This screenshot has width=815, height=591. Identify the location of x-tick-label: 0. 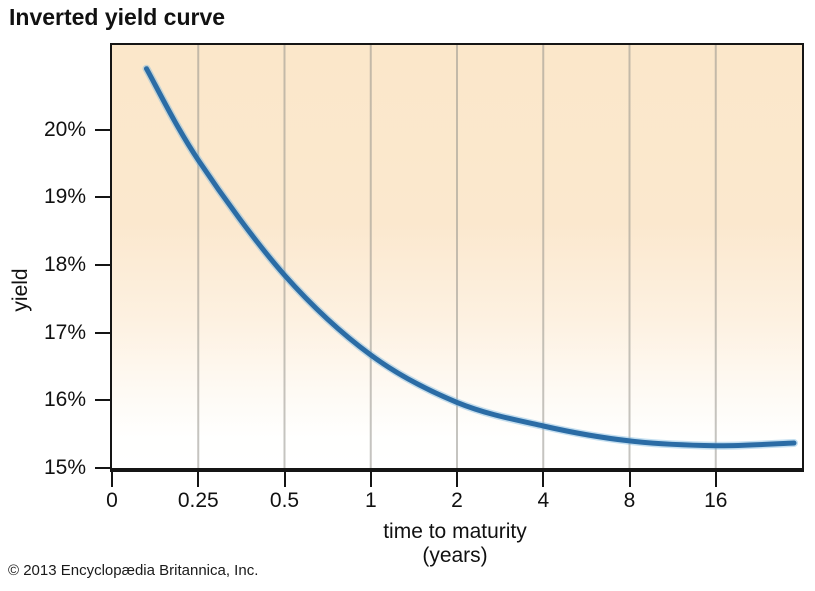
(112, 500).